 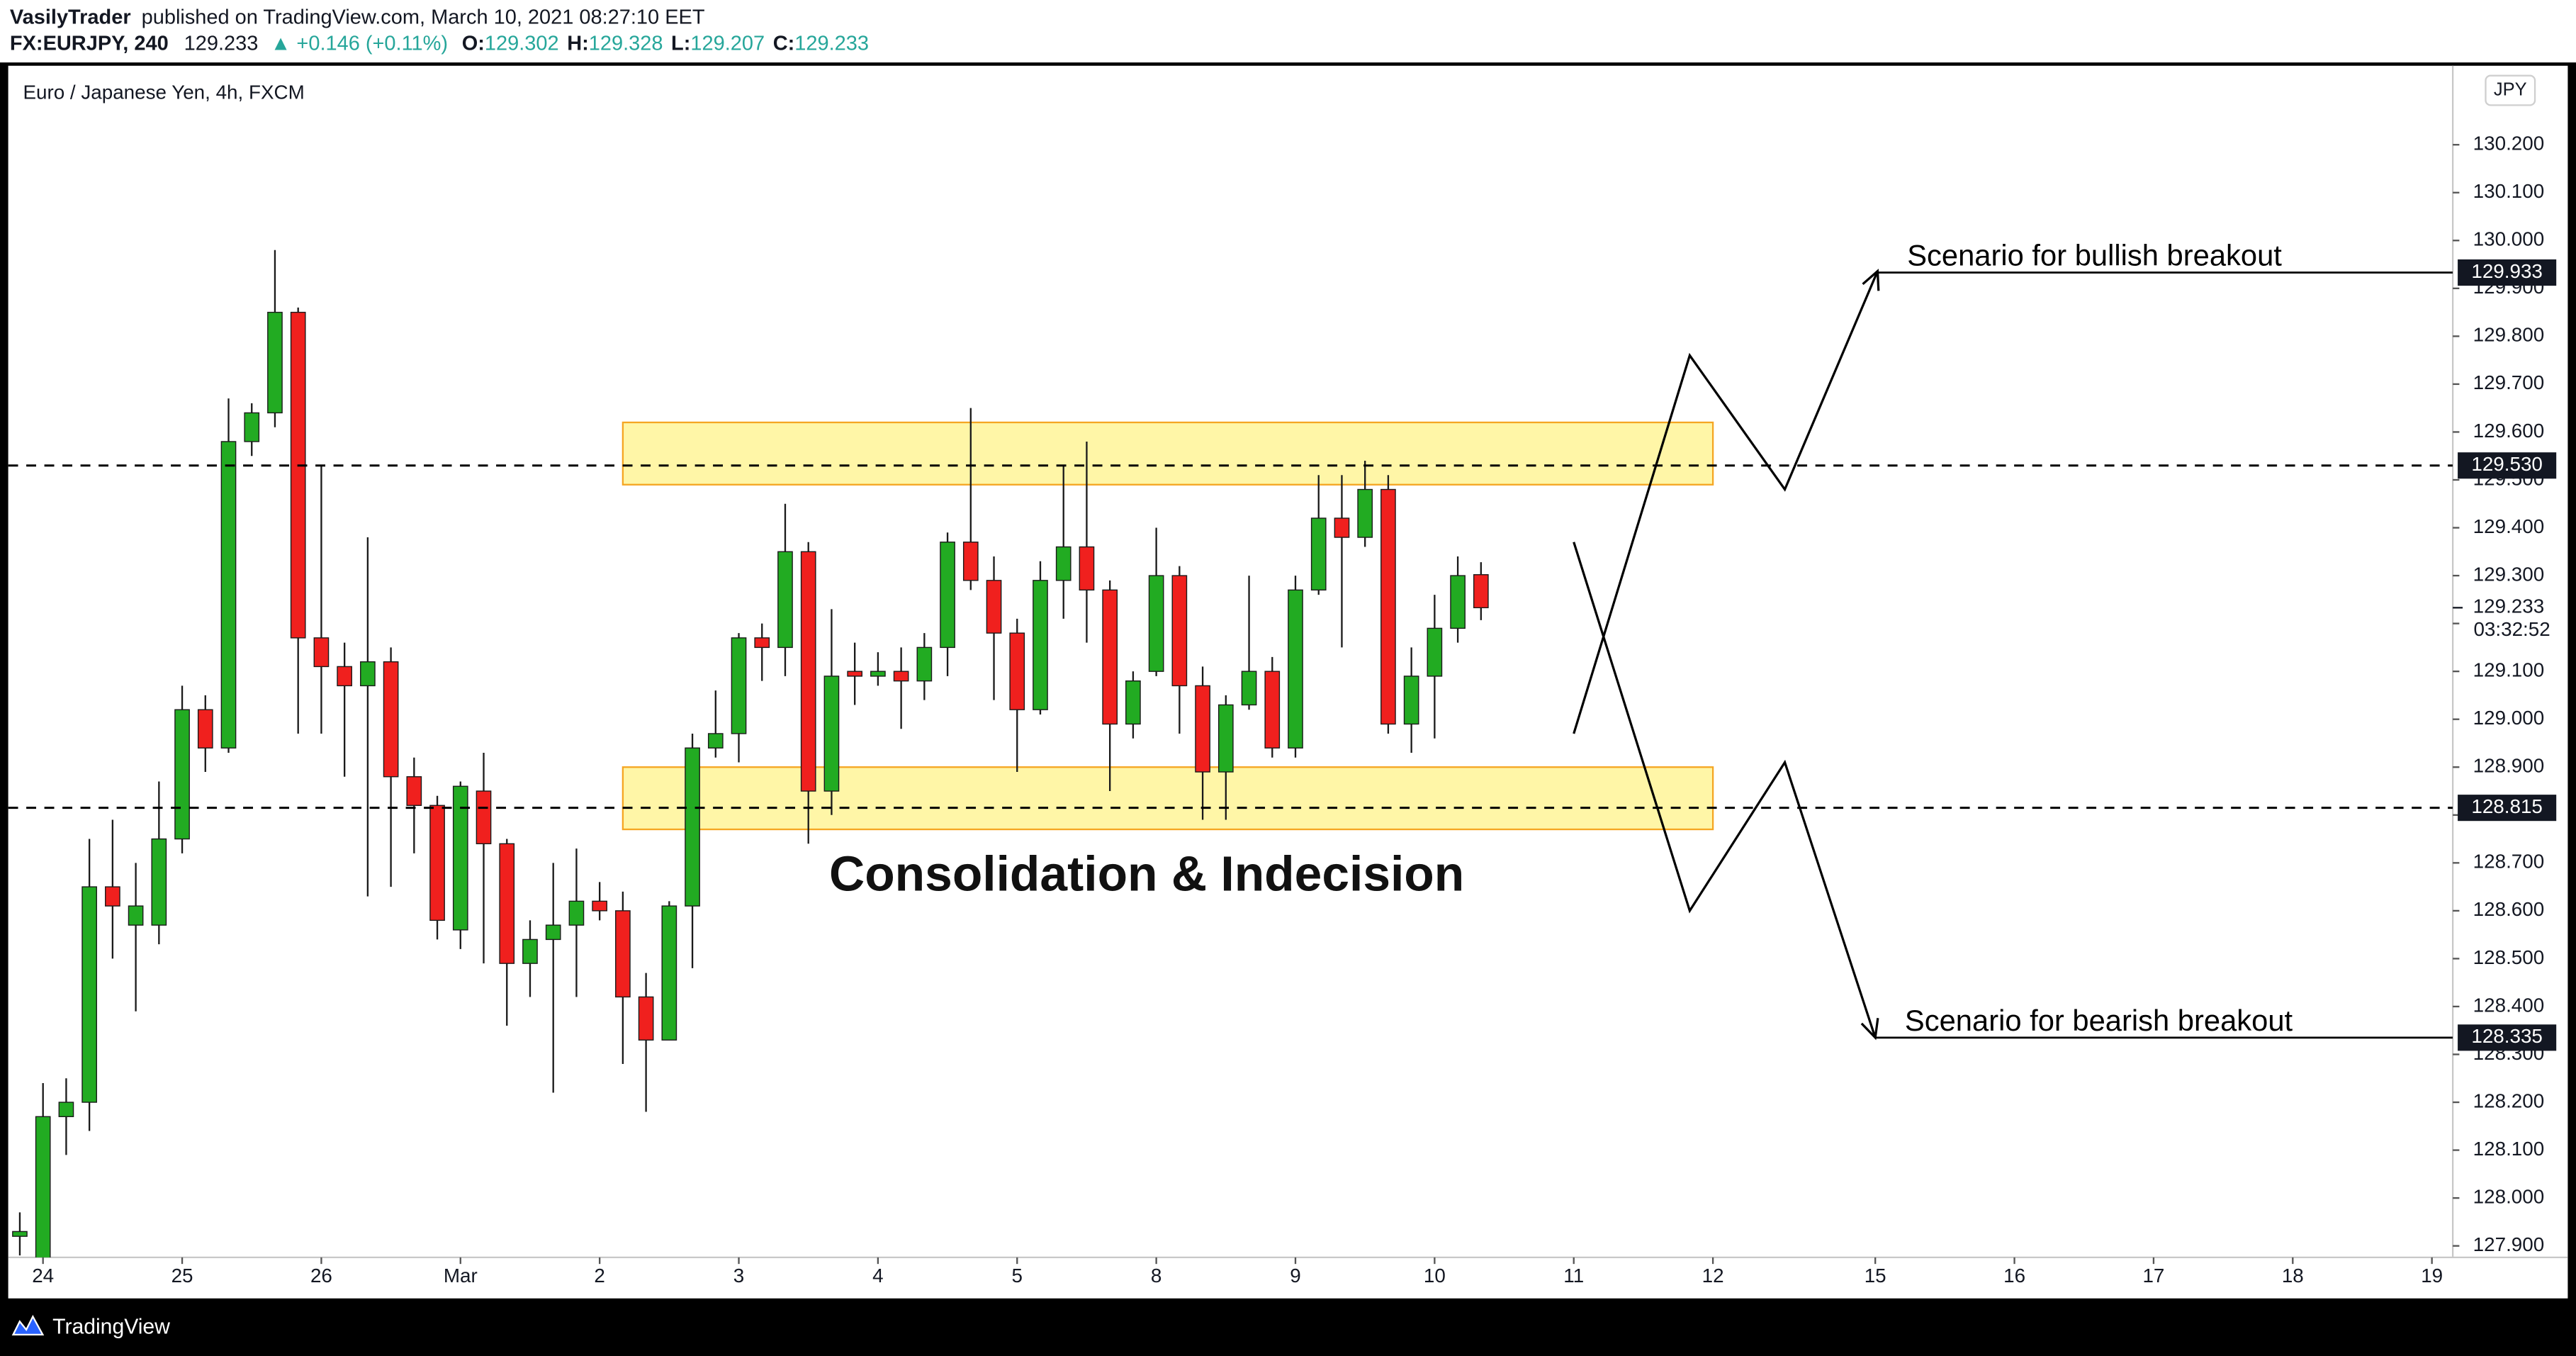 I want to click on ohlc-key: O:, so click(x=473, y=43).